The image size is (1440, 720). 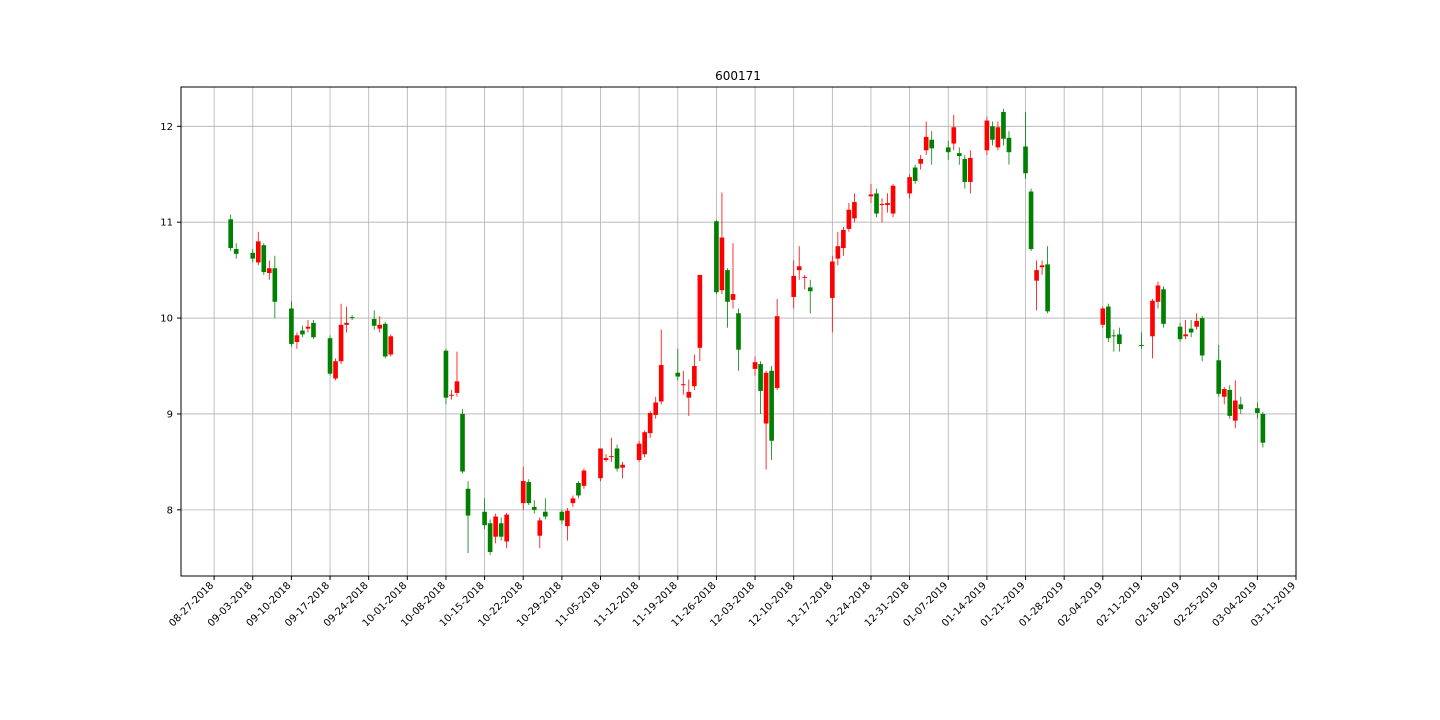 I want to click on chart-title: 600171, so click(x=738, y=76).